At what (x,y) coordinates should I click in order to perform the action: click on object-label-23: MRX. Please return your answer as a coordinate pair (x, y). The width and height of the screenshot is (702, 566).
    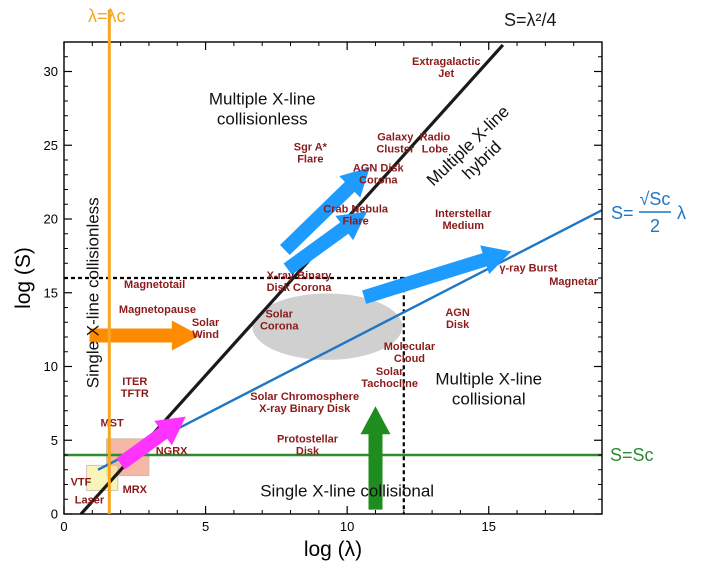
    Looking at the image, I should click on (135, 490).